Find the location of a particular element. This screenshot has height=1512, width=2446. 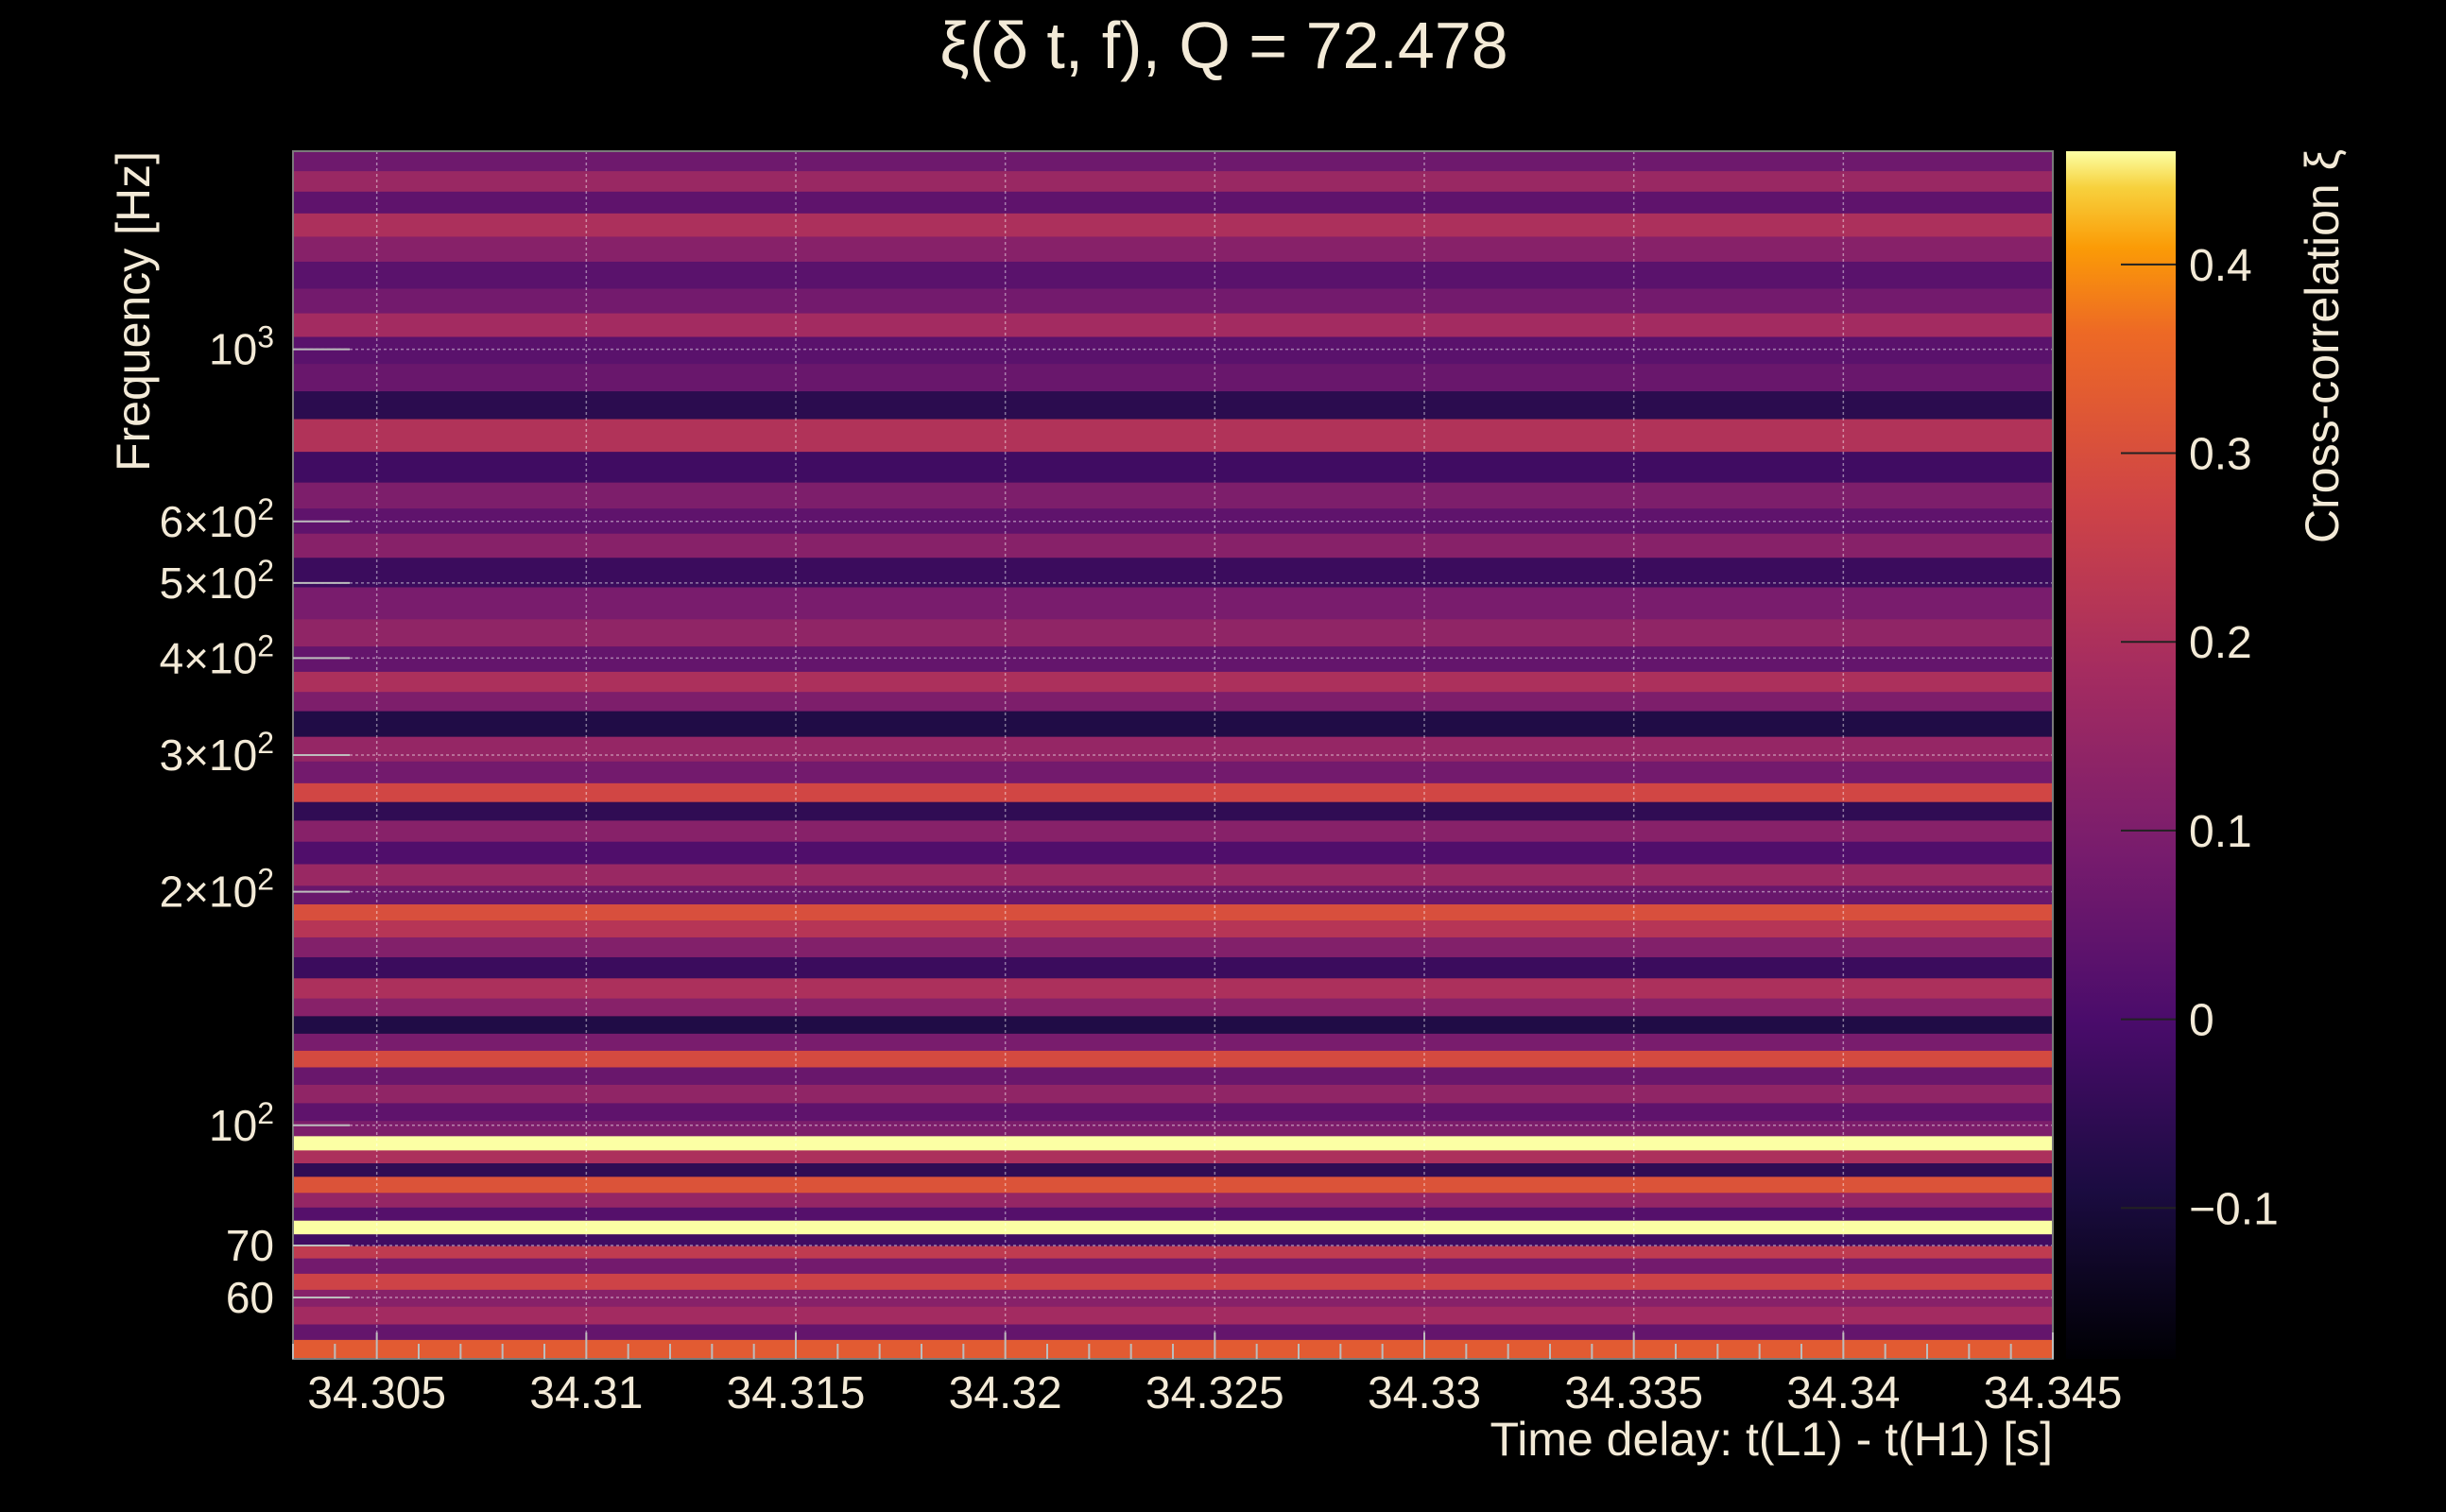

y-tick-label: 4×10² is located at coordinates (217, 655).